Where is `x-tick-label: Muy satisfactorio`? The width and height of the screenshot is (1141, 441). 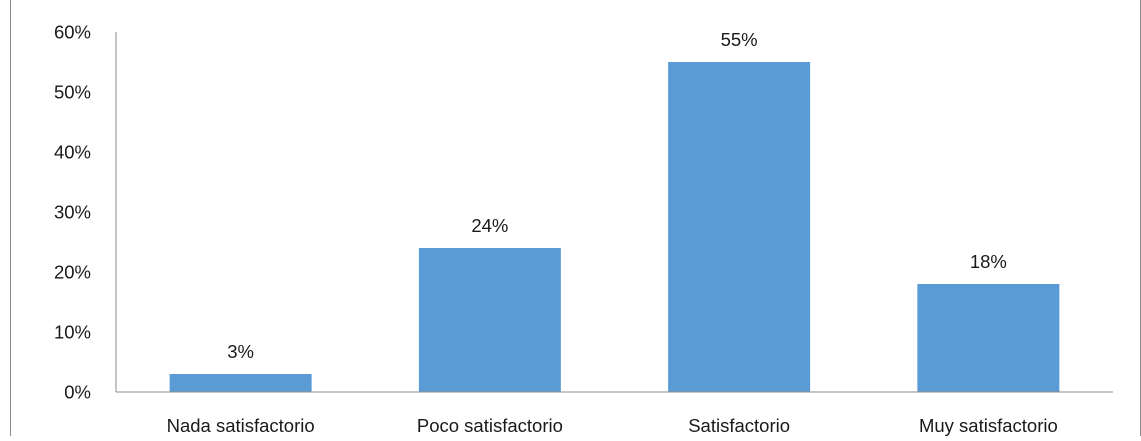
x-tick-label: Muy satisfactorio is located at coordinates (988, 425).